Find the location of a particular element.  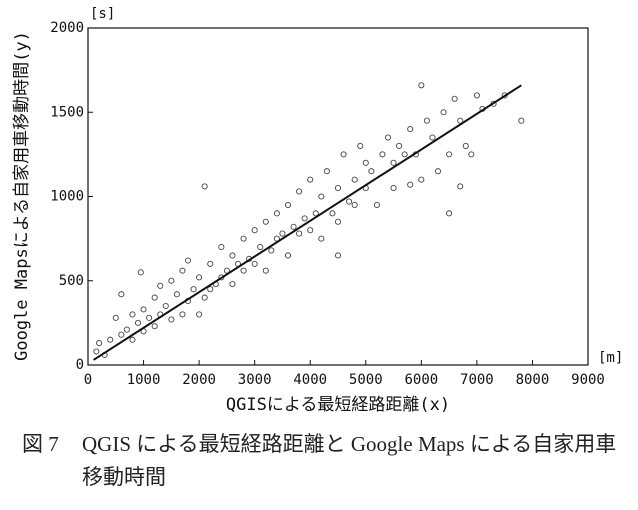

caption-label: 図 7 is located at coordinates (40, 444).